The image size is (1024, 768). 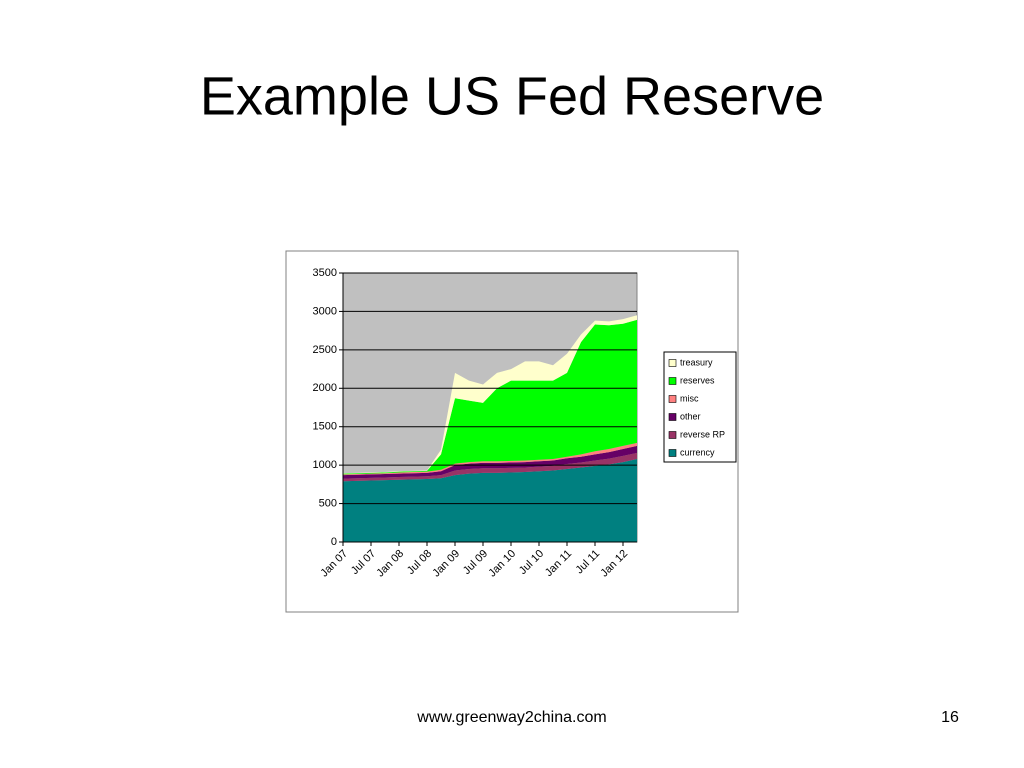 I want to click on y-tick-label: 2500, so click(x=325, y=350).